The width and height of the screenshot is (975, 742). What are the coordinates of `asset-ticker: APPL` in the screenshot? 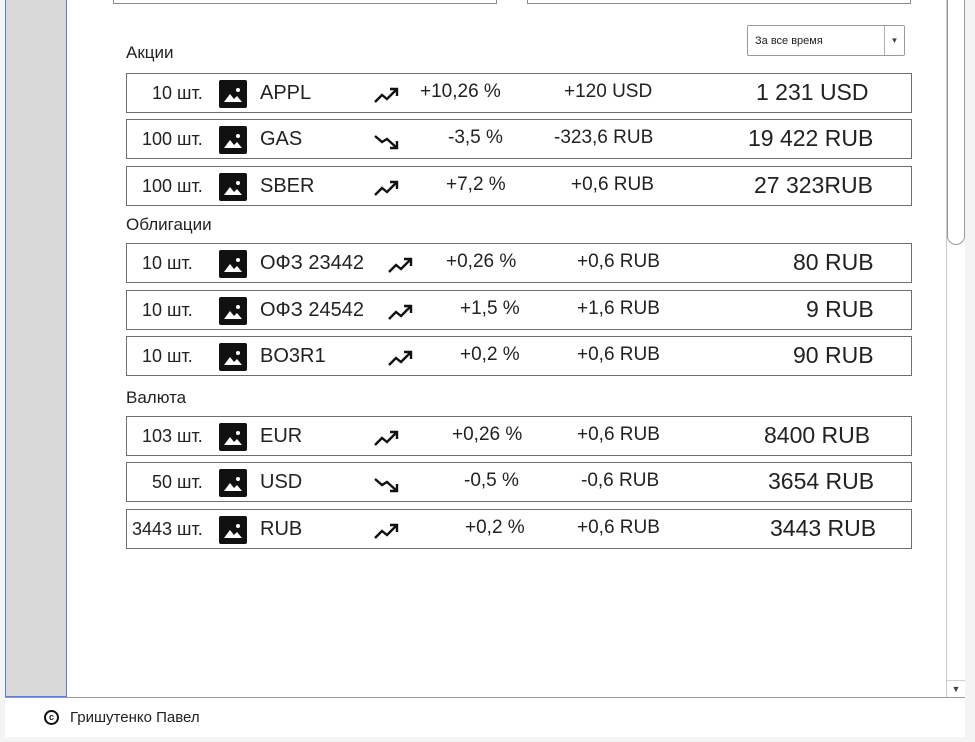 It's located at (286, 93).